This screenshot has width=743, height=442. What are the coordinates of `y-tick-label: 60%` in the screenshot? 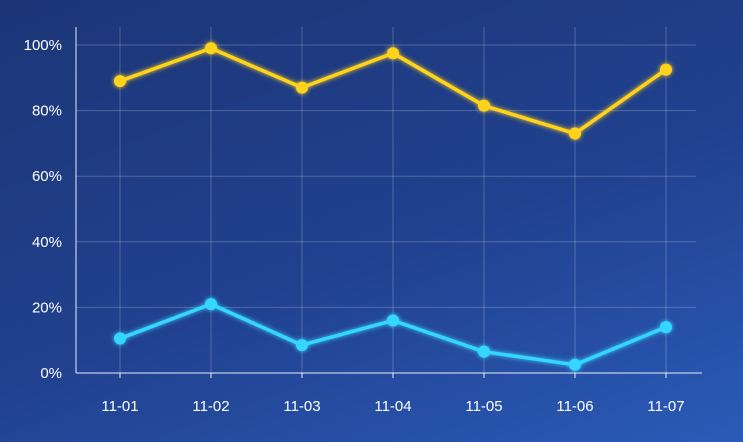 It's located at (47, 176).